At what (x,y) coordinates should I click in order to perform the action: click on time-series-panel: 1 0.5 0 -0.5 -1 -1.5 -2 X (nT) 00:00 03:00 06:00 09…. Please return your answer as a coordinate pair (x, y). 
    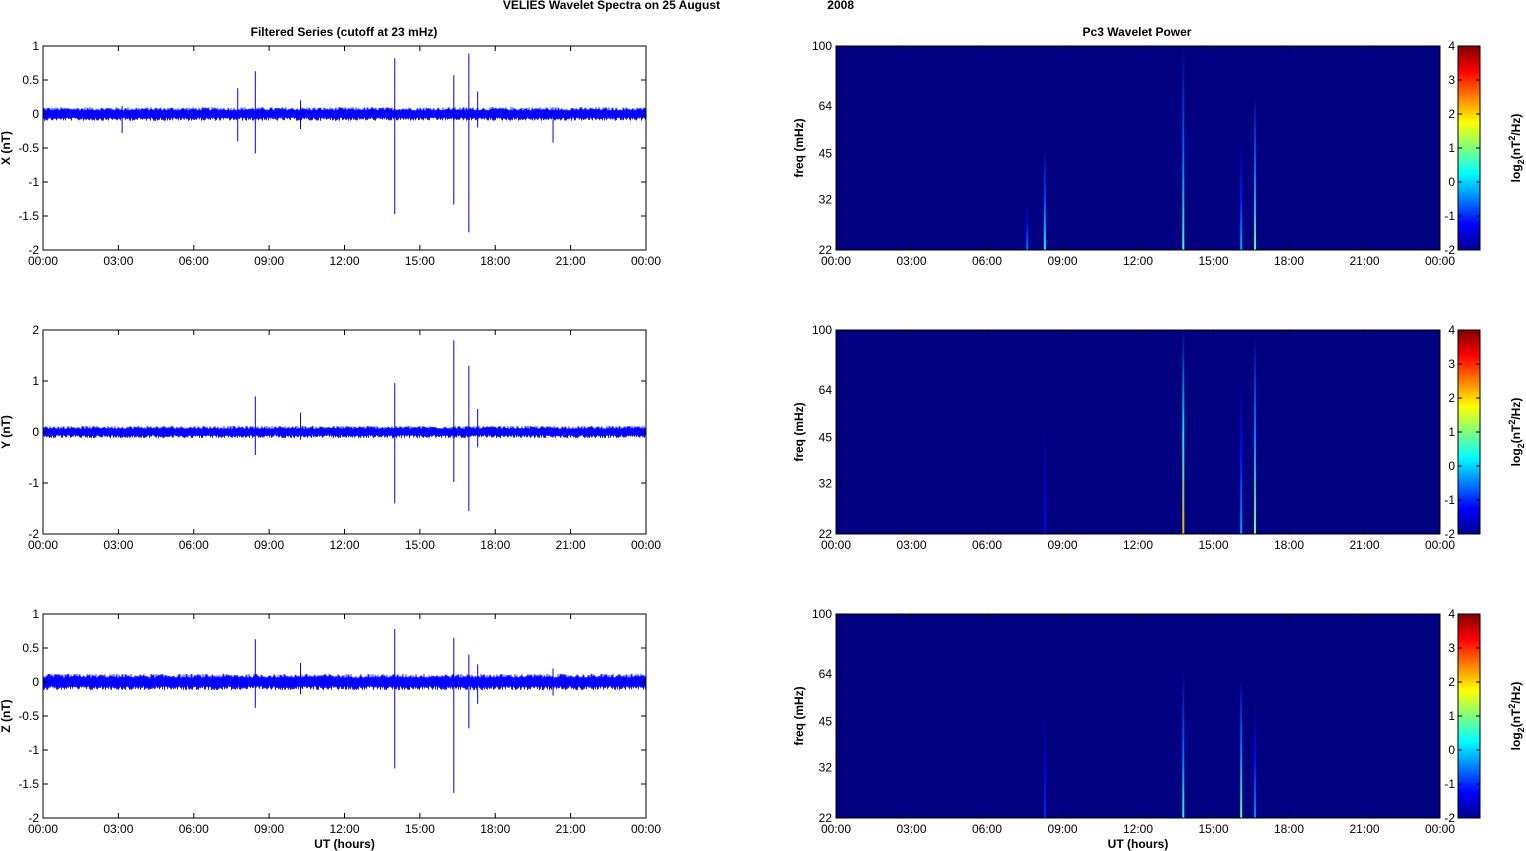
    Looking at the image, I should click on (330, 153).